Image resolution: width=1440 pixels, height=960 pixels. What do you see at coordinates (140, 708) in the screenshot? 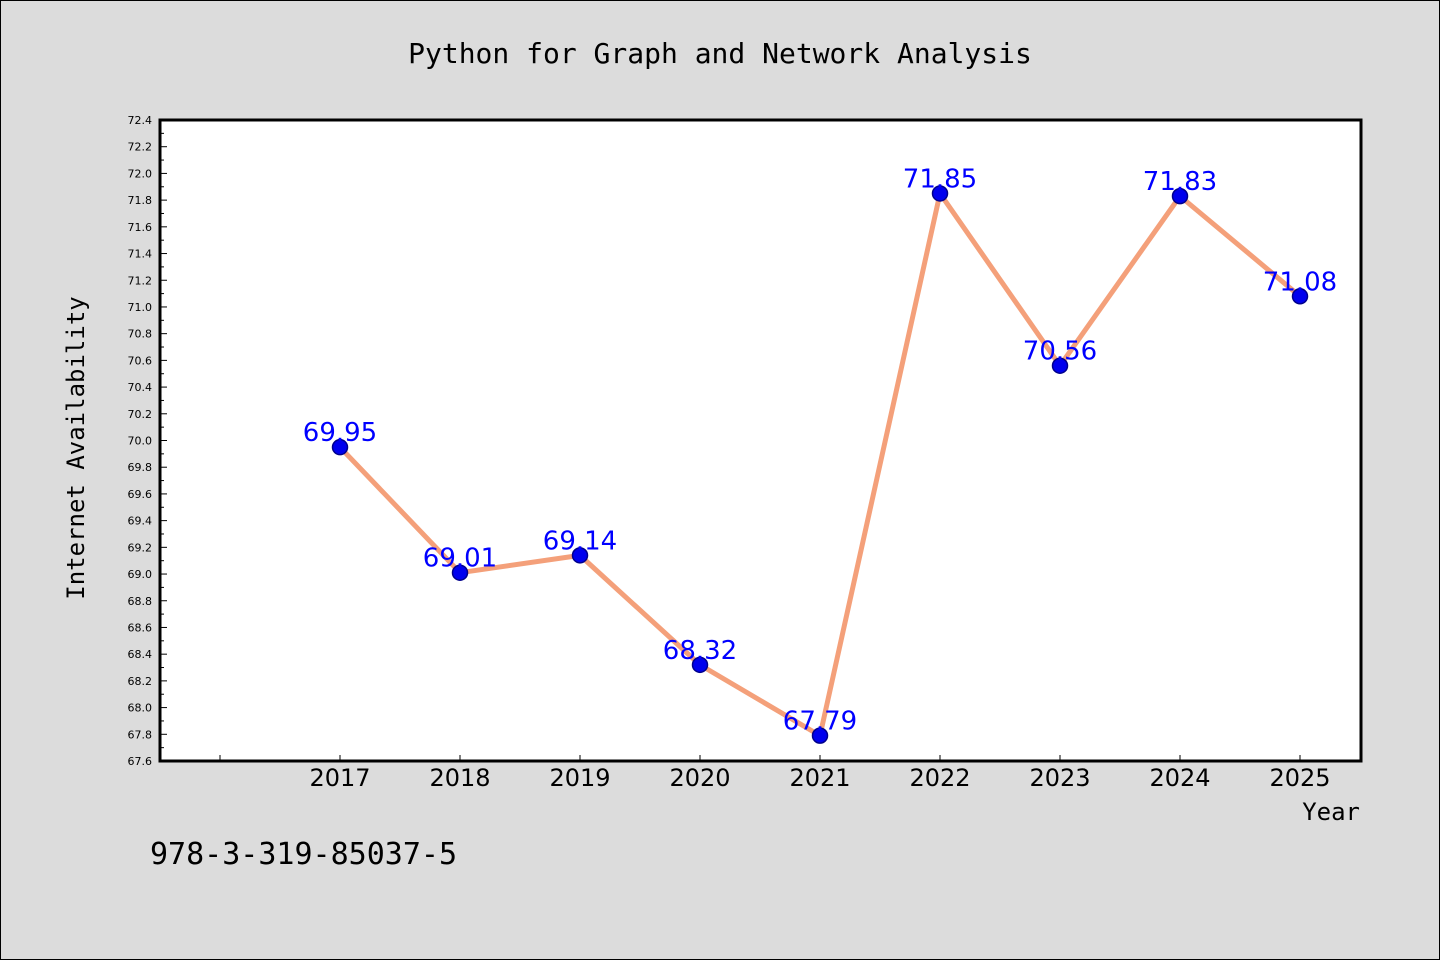
I see `y-tick-label: 68.0` at bounding box center [140, 708].